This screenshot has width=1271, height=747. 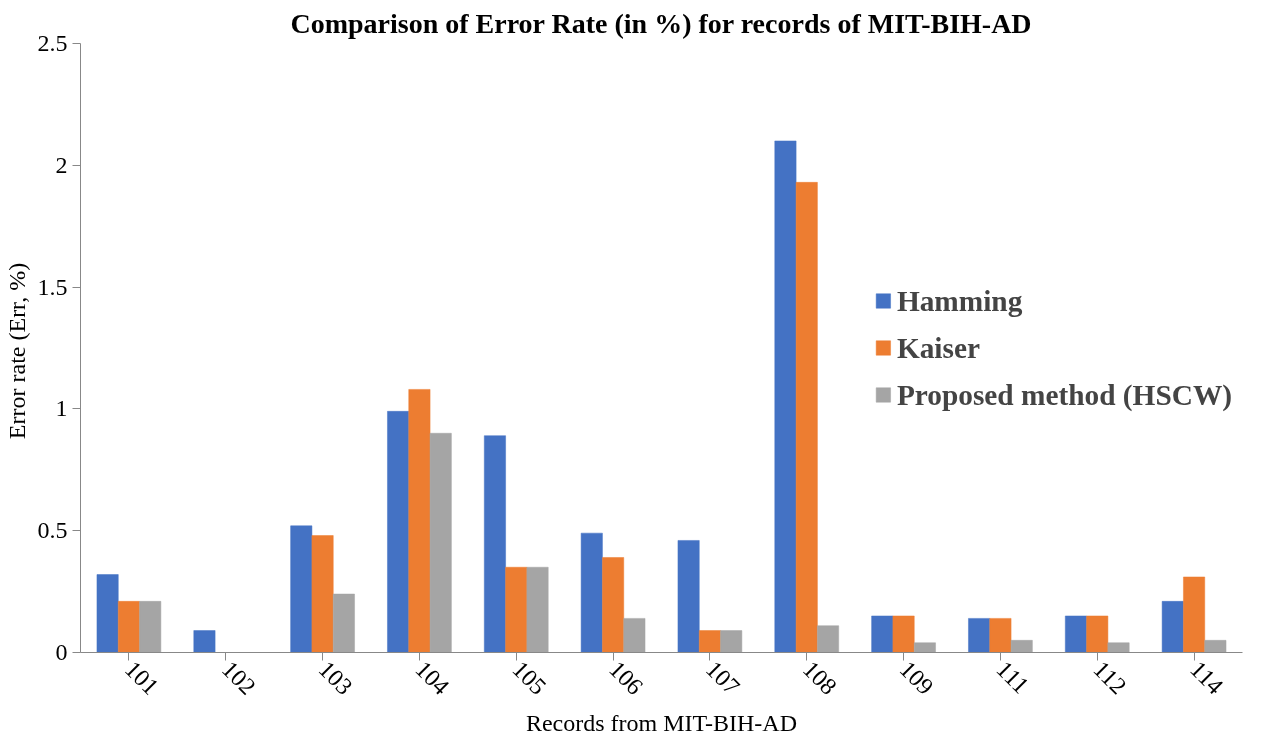 I want to click on x-tick-label: 101, so click(x=142, y=677).